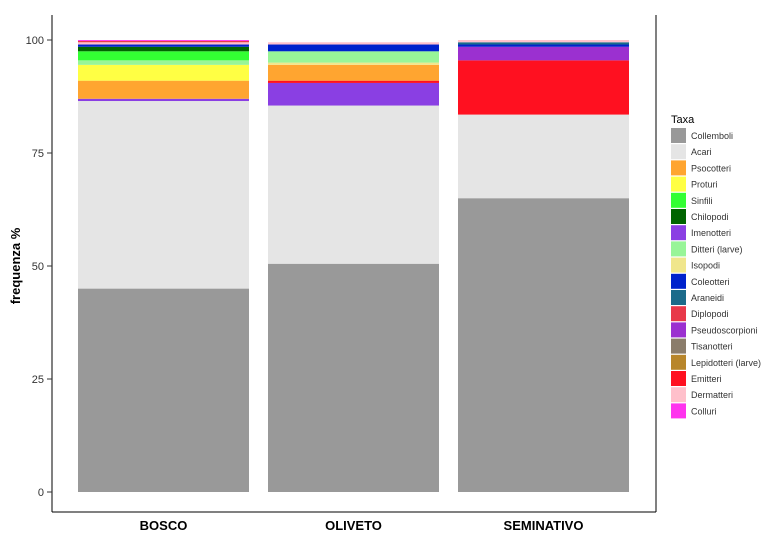  I want to click on bar-segment-bosco-collemboli, so click(163, 390).